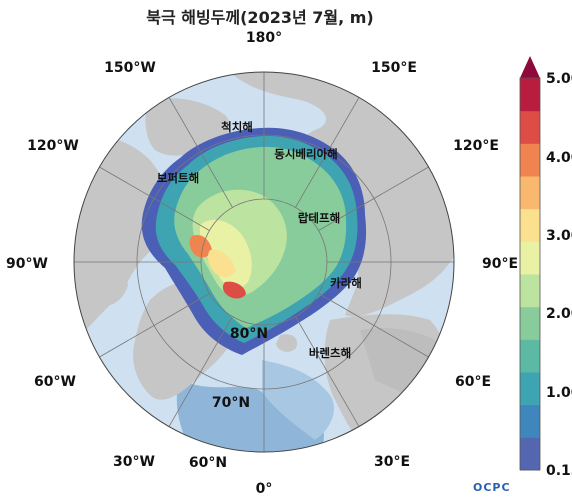 The width and height of the screenshot is (572, 501). Describe the element at coordinates (221, 263) in the screenshot. I see `ice-mid-band` at that location.